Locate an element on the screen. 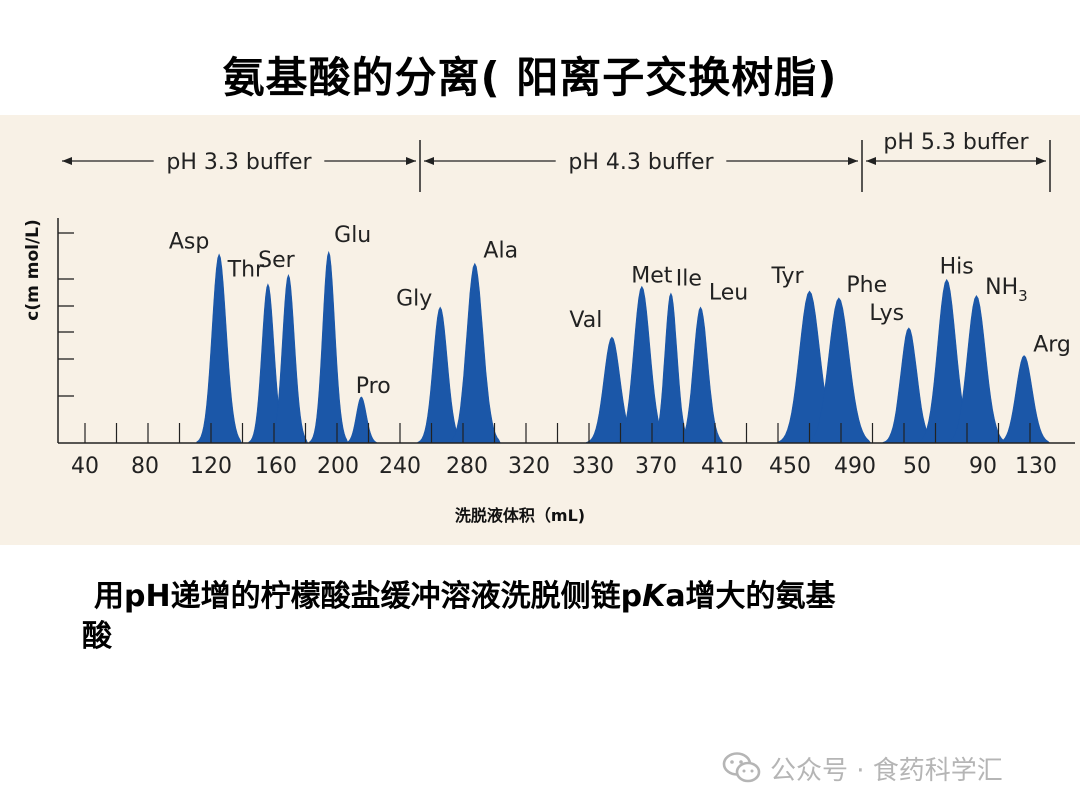 The width and height of the screenshot is (1080, 810). peak-label-sub: 3 is located at coordinates (1023, 296).